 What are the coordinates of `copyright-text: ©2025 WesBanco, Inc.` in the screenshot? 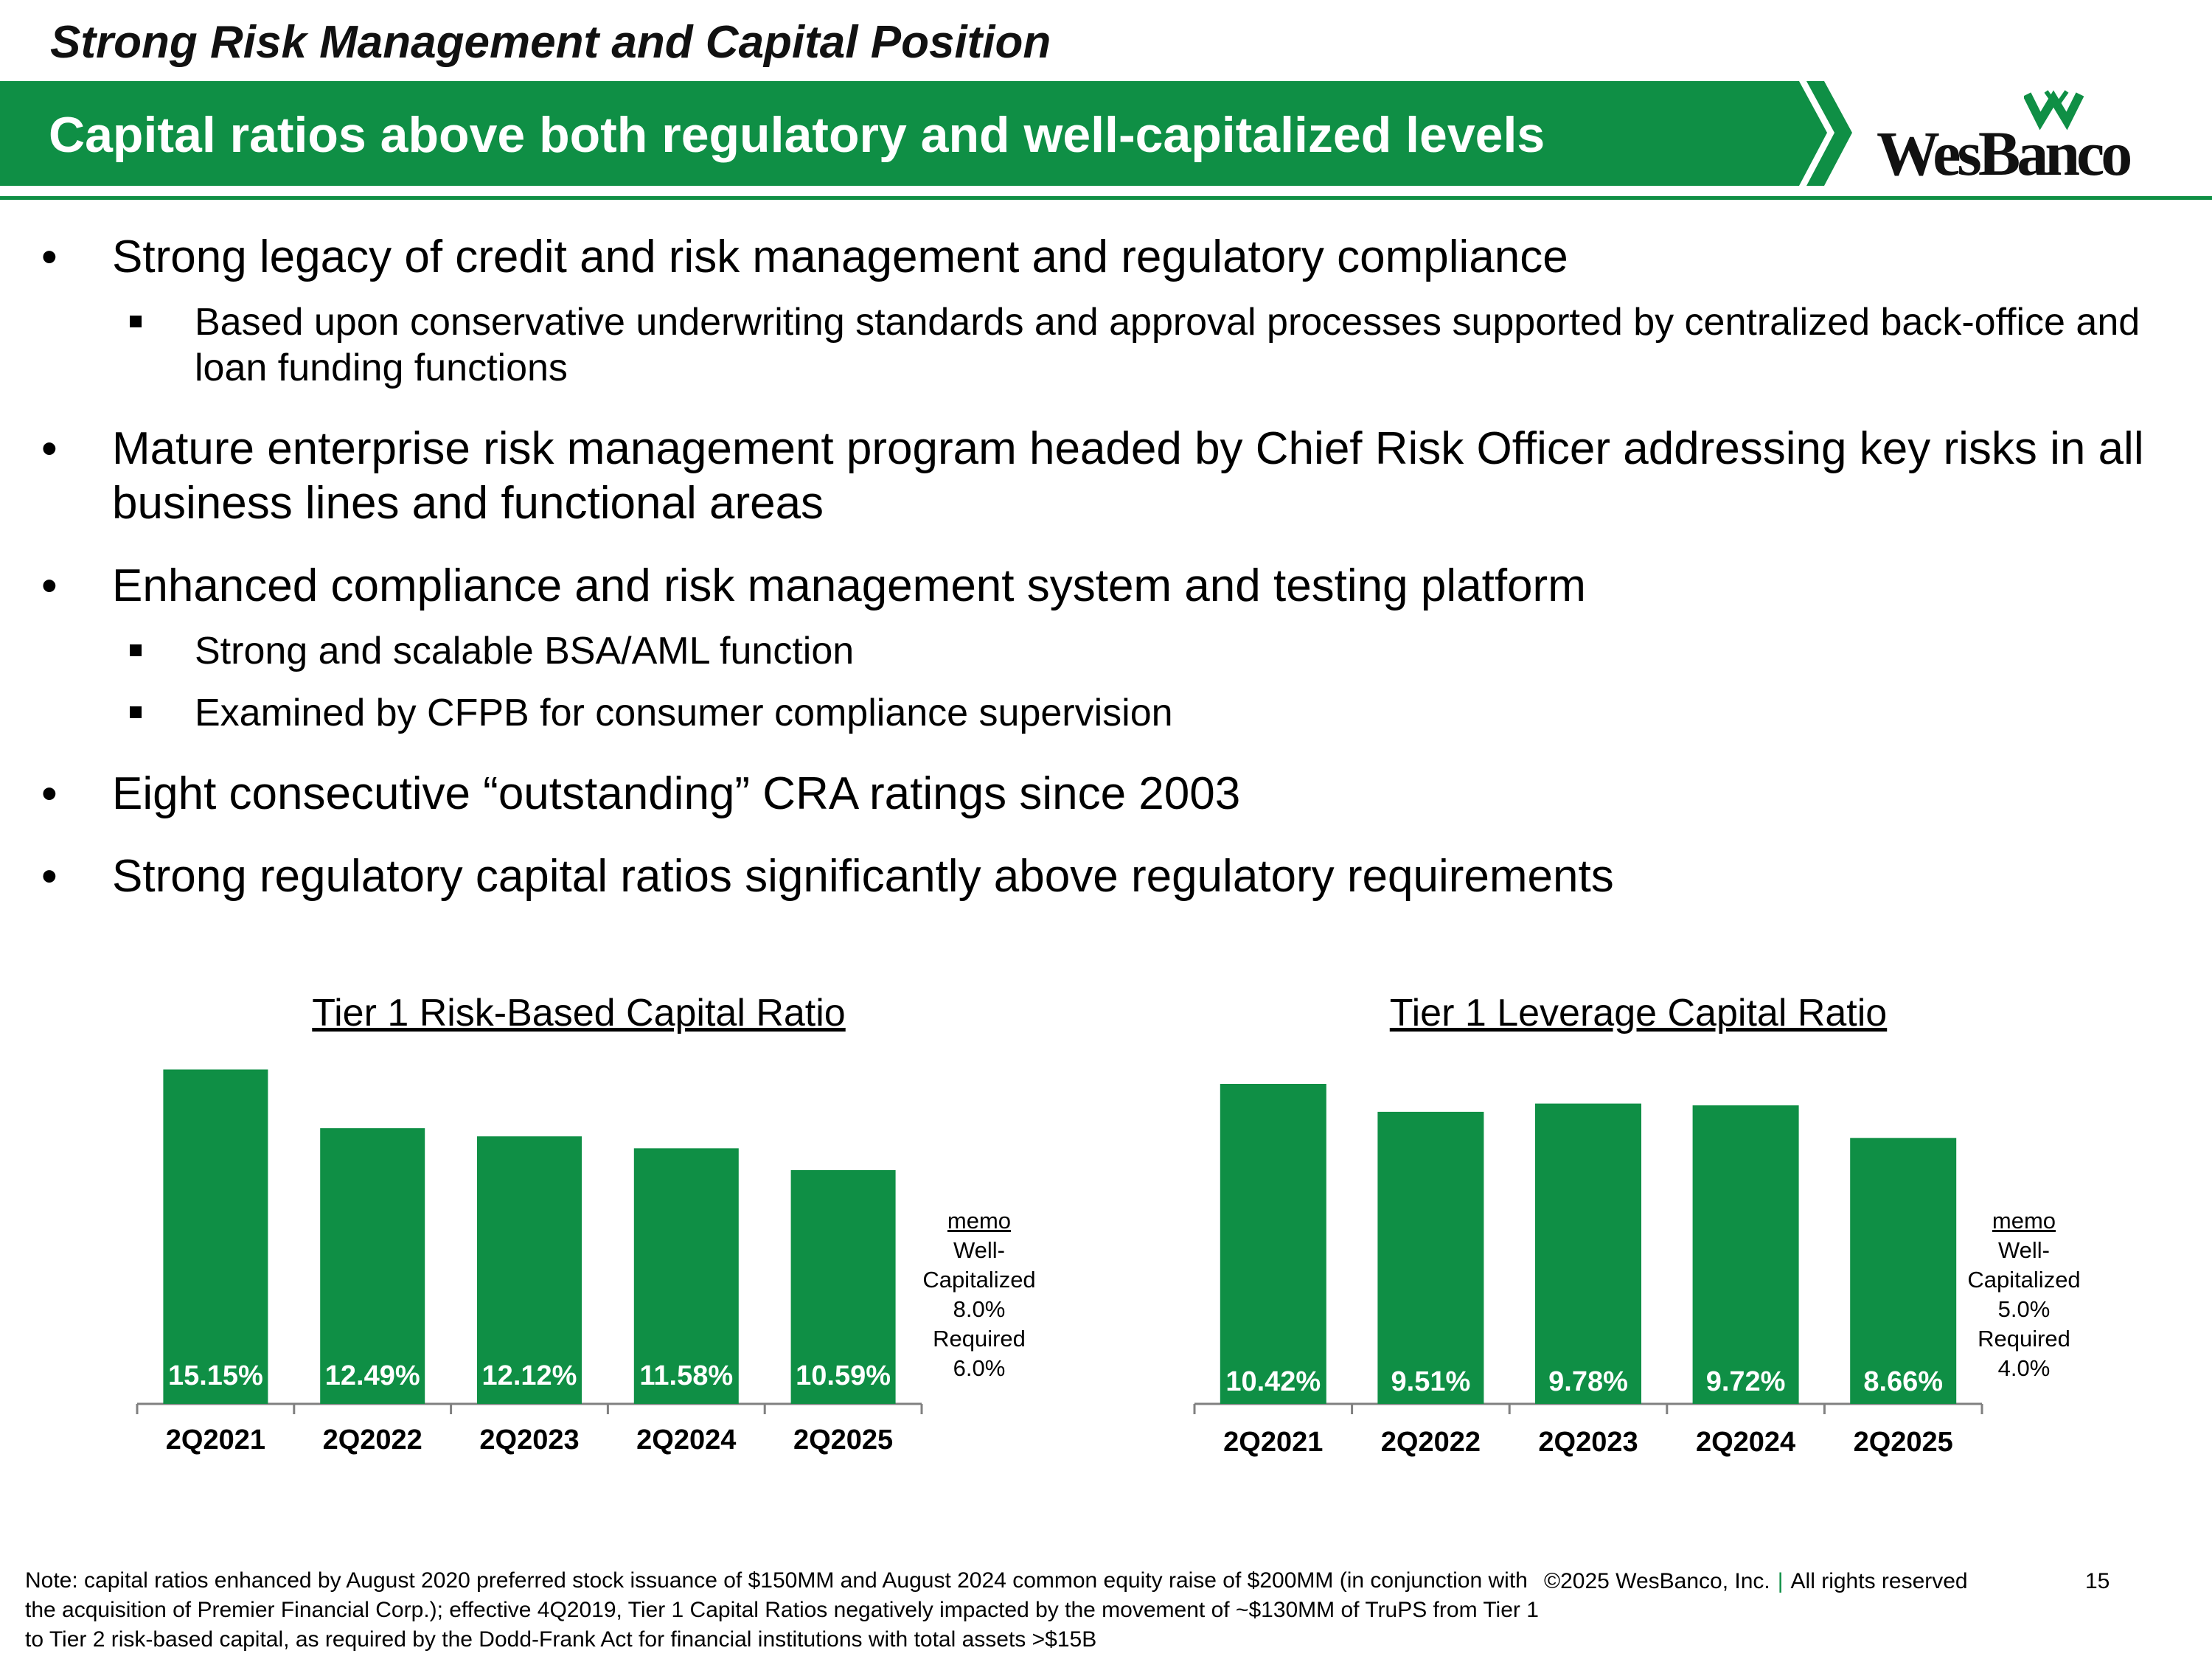 It's located at (1657, 1581).